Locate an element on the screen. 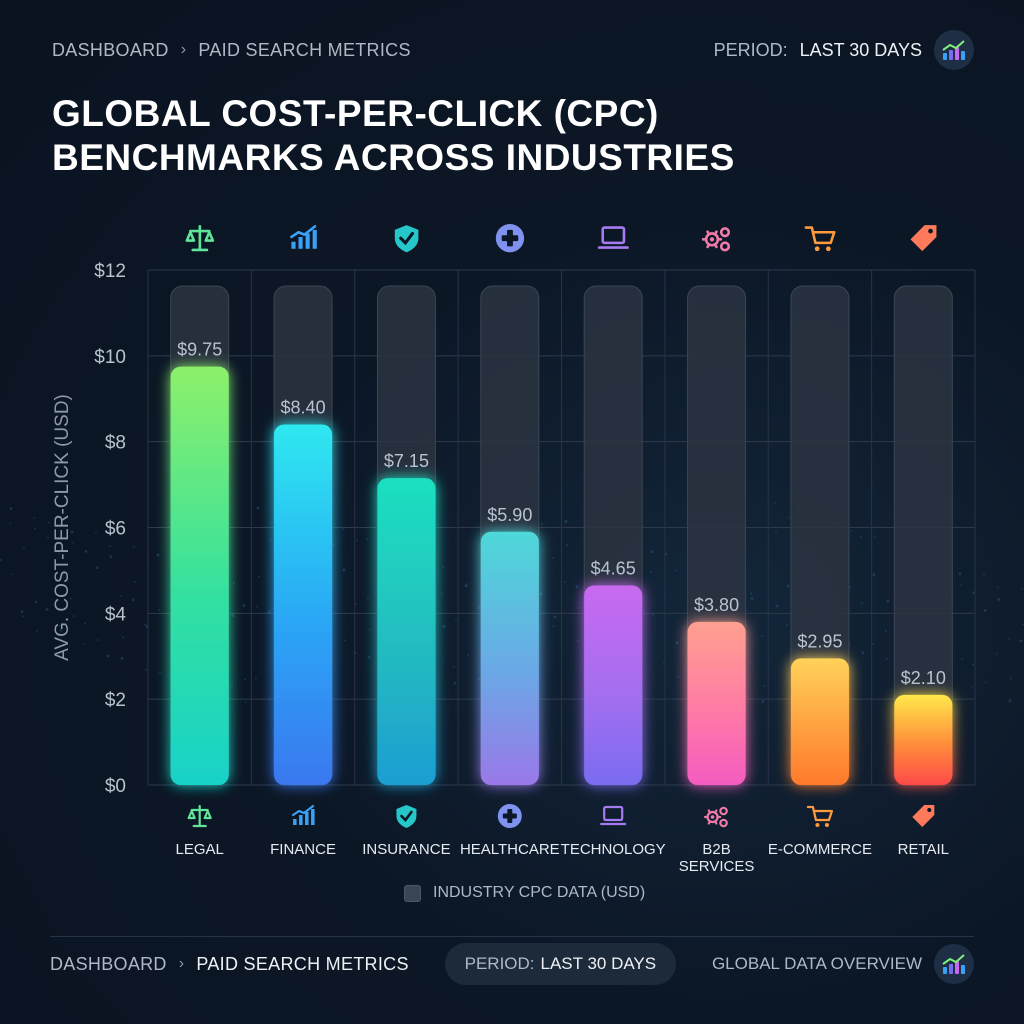 The width and height of the screenshot is (1024, 1024). footer-period-pill: PERIOD: LAST 30 DAYS is located at coordinates (560, 964).